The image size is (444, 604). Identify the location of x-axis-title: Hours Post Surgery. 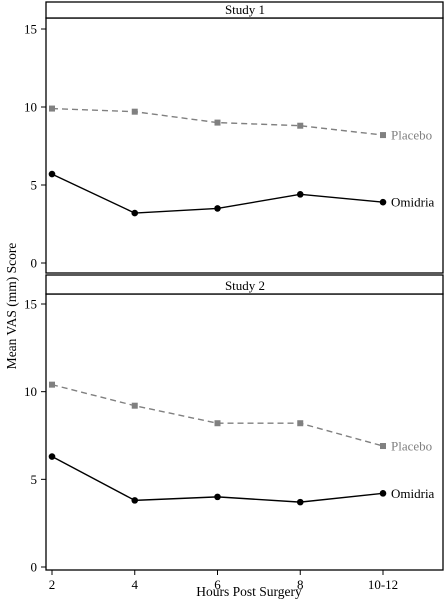
(249, 591).